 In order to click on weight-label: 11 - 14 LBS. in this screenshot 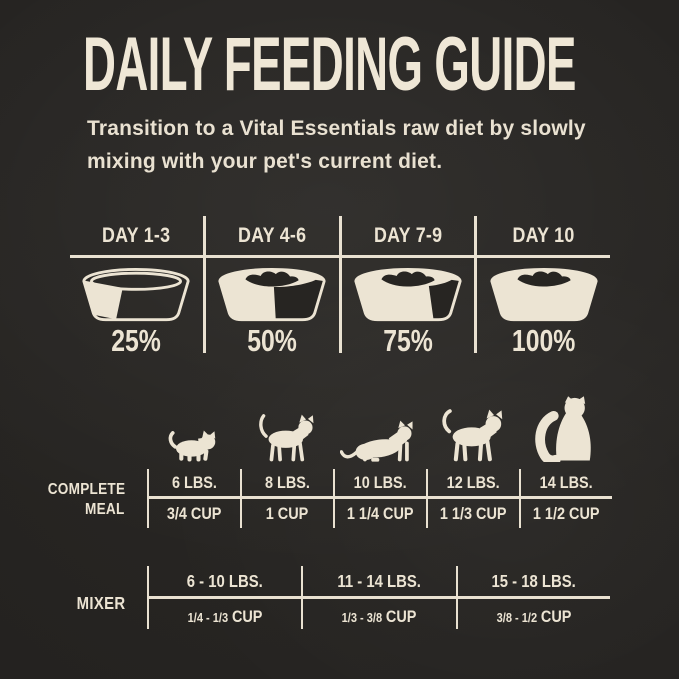, I will do `click(379, 581)`.